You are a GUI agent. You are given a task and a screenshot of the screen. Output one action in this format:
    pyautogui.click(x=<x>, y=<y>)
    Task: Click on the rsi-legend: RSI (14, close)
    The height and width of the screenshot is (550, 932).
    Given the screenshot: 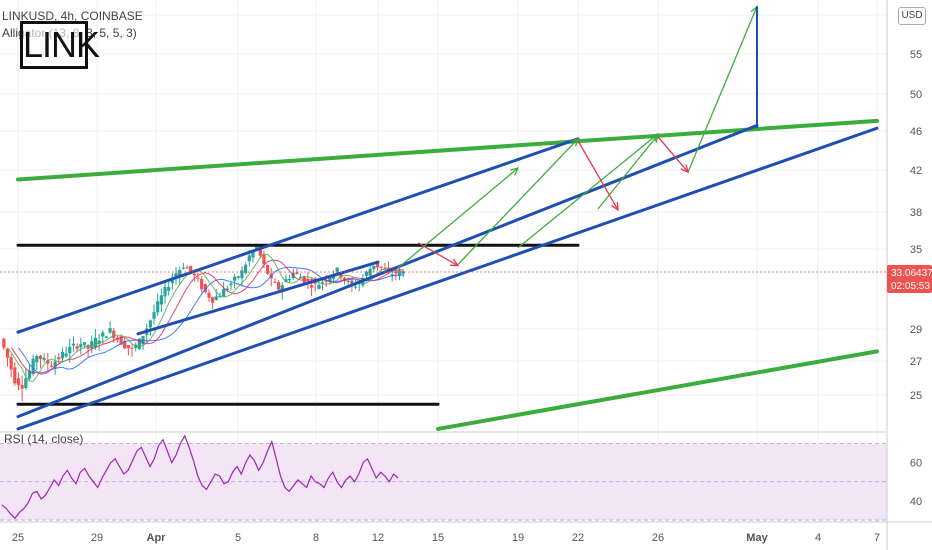 What is the action you would take?
    pyautogui.click(x=43, y=439)
    